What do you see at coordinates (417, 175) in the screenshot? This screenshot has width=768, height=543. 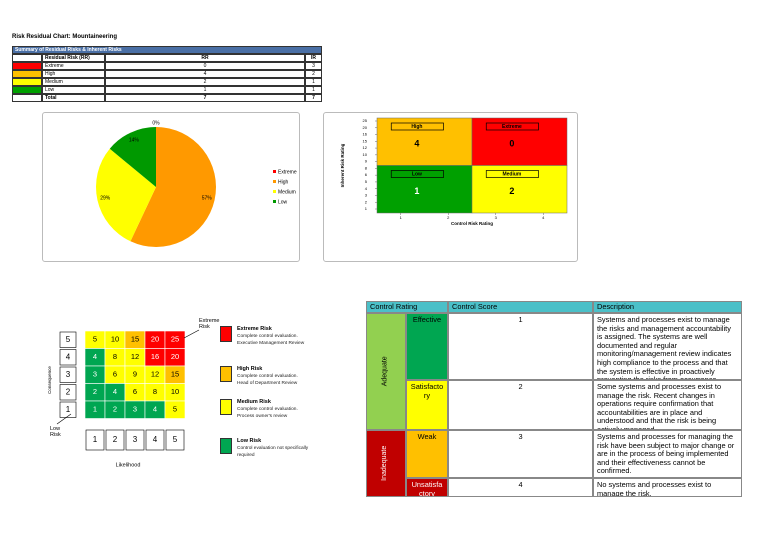 I see `quadrant-label: Low` at bounding box center [417, 175].